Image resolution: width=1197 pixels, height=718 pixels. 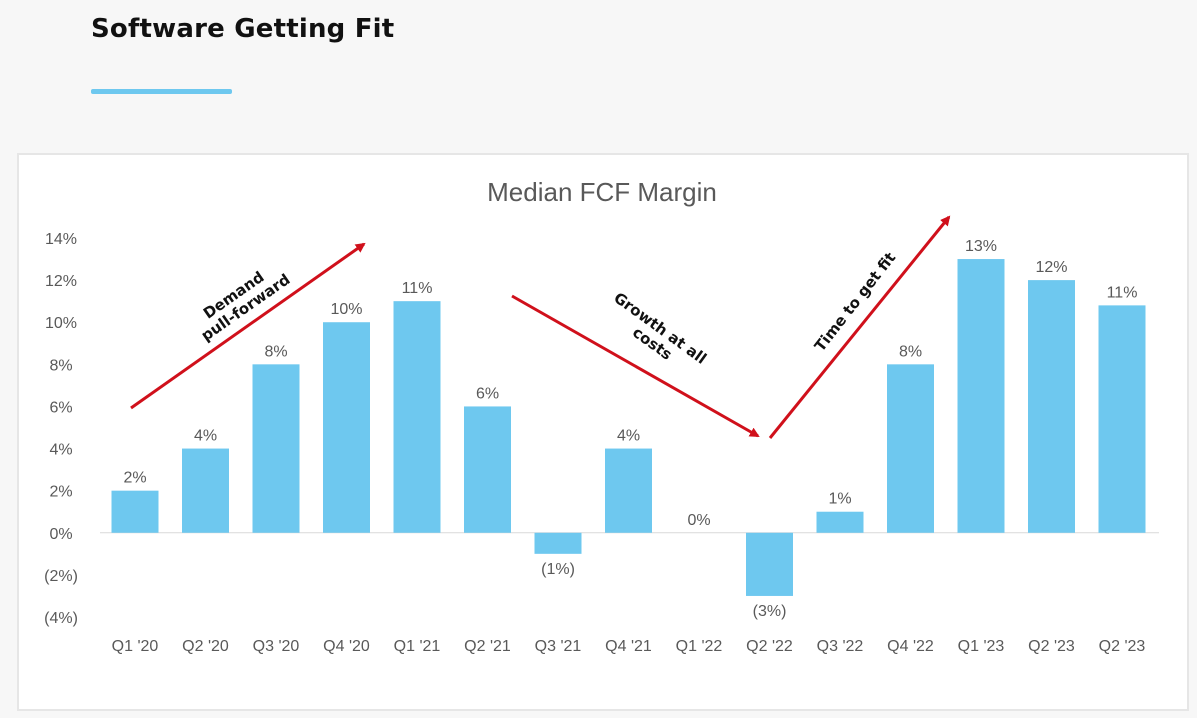 I want to click on x-tick-label: Q4 '20, so click(x=346, y=646).